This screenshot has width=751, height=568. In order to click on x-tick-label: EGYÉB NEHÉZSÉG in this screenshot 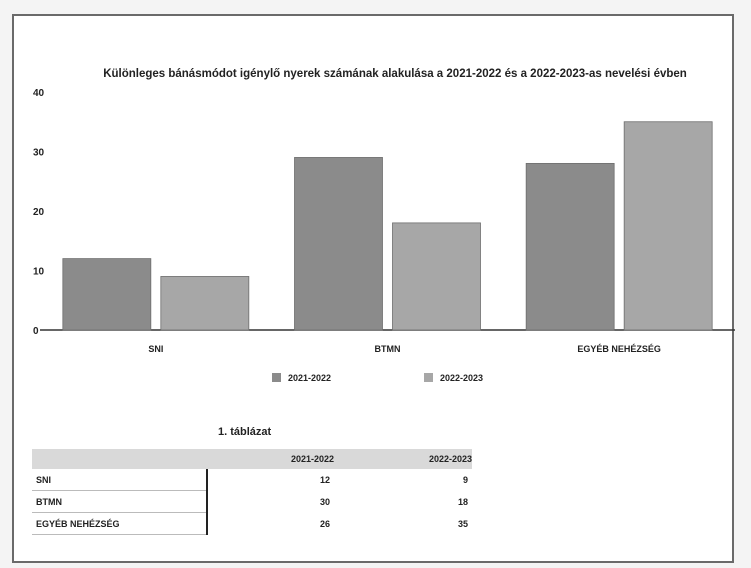, I will do `click(619, 349)`.